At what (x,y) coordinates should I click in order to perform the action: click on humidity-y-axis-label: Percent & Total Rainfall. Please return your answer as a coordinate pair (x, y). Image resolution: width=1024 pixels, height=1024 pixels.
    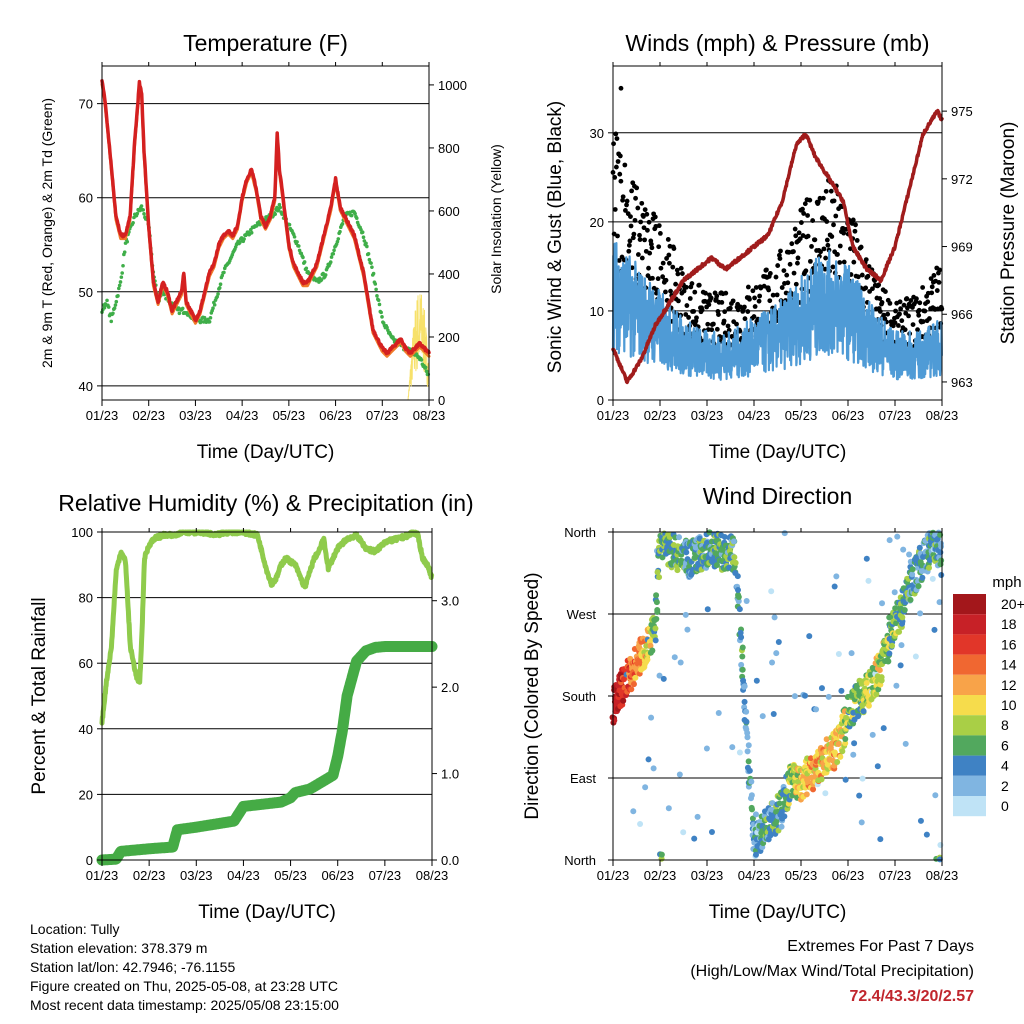
    Looking at the image, I should click on (39, 695).